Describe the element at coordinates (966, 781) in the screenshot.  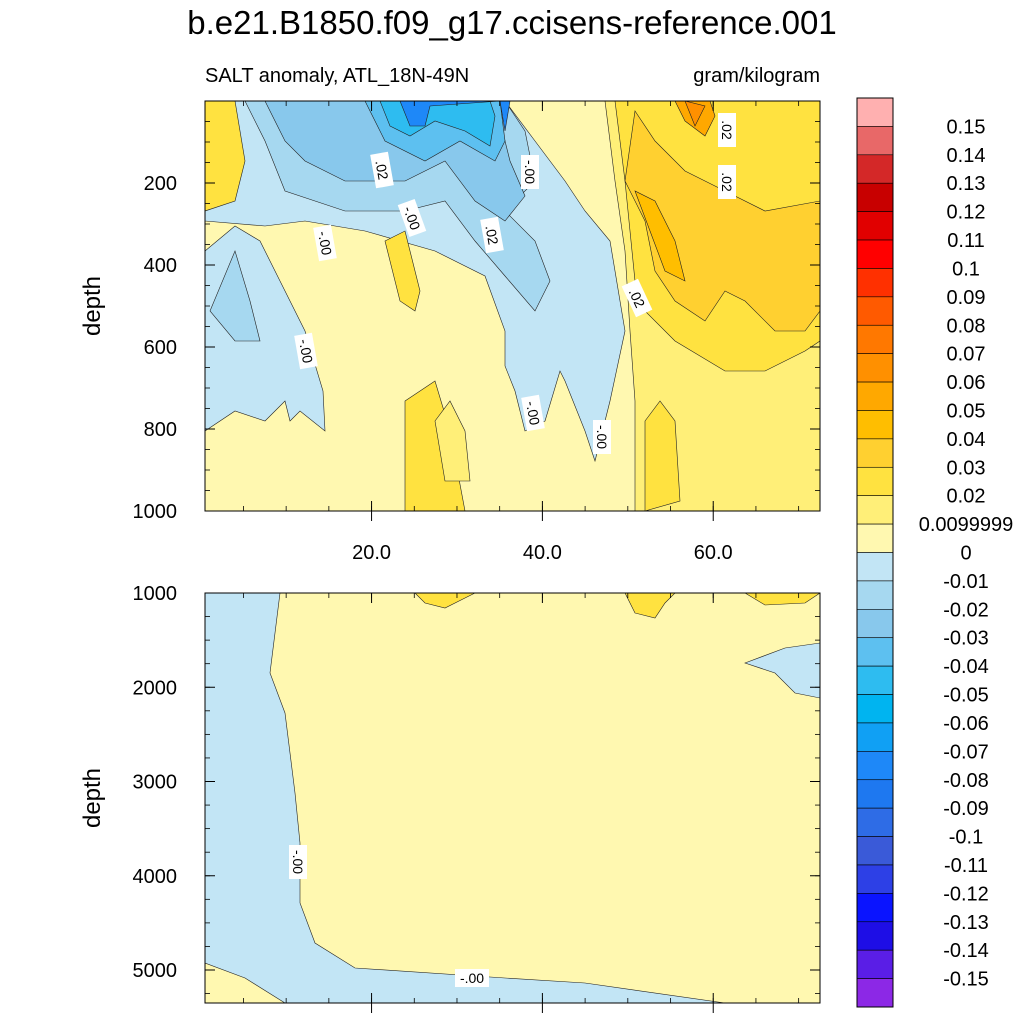
I see `colorbar-label: -0.08` at that location.